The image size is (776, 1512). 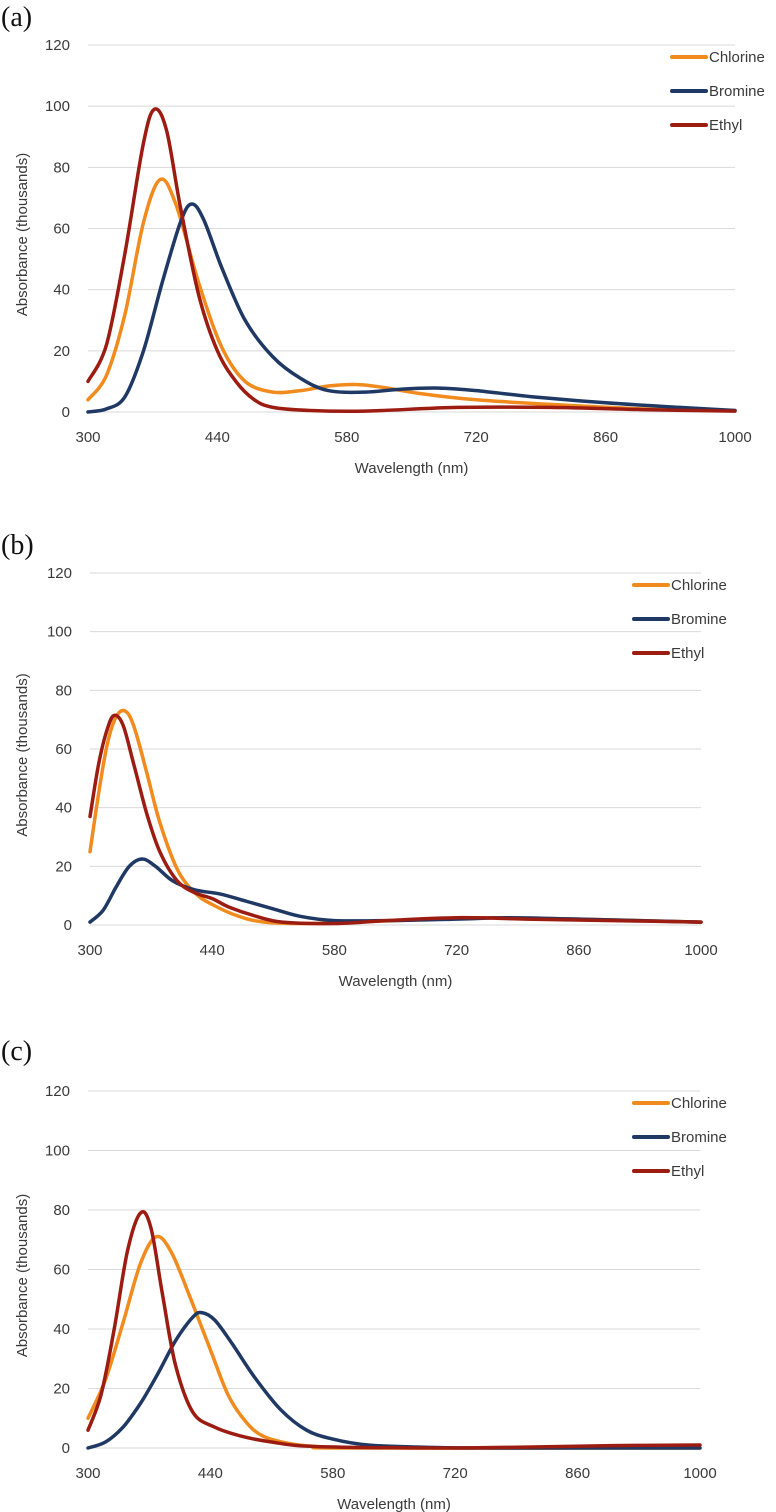 I want to click on y-tick-label-a-120: 120, so click(x=57, y=45).